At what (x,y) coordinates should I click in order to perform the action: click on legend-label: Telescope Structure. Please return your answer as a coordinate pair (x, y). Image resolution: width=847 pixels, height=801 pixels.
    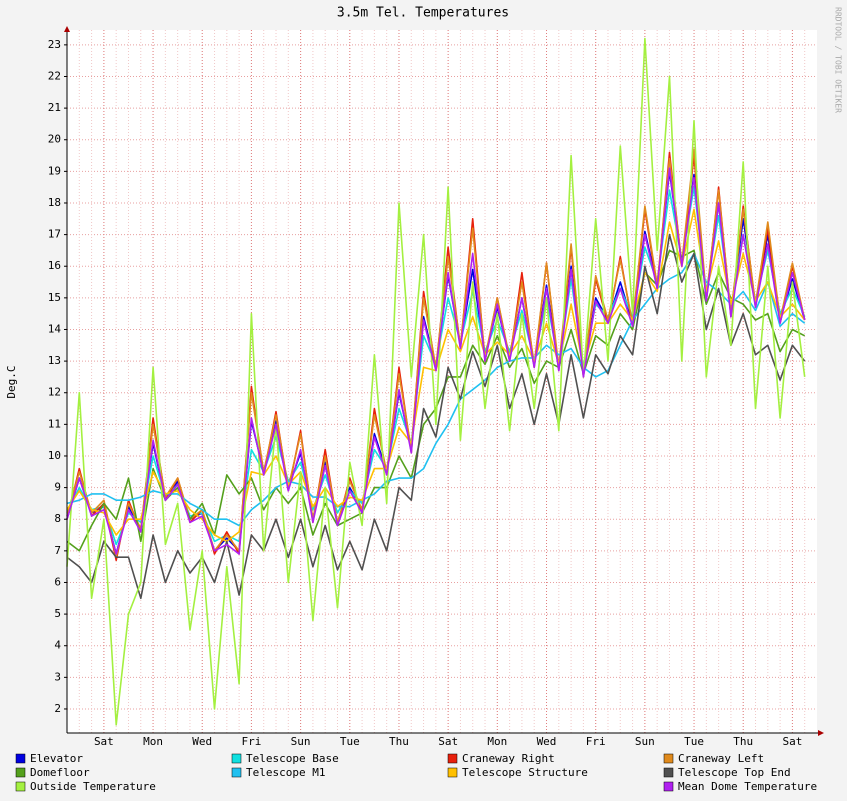
    Looking at the image, I should click on (525, 772).